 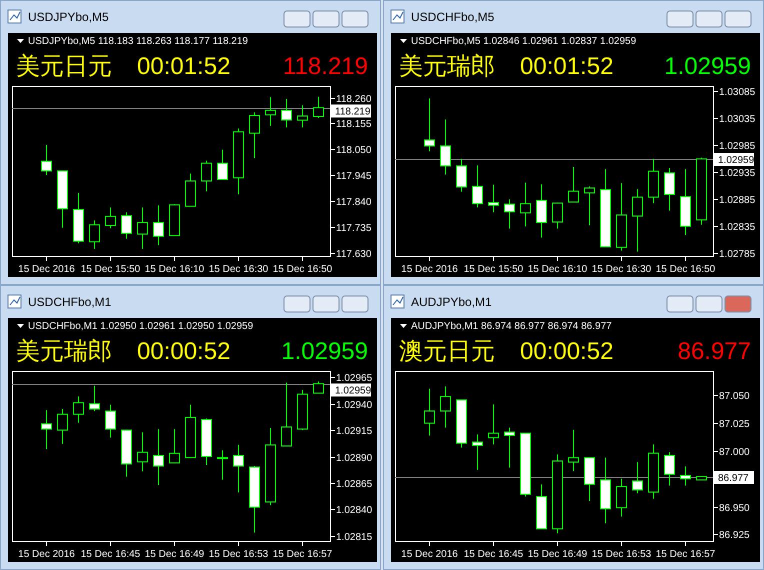 What do you see at coordinates (64, 66) in the screenshot?
I see `text: 美元日元` at bounding box center [64, 66].